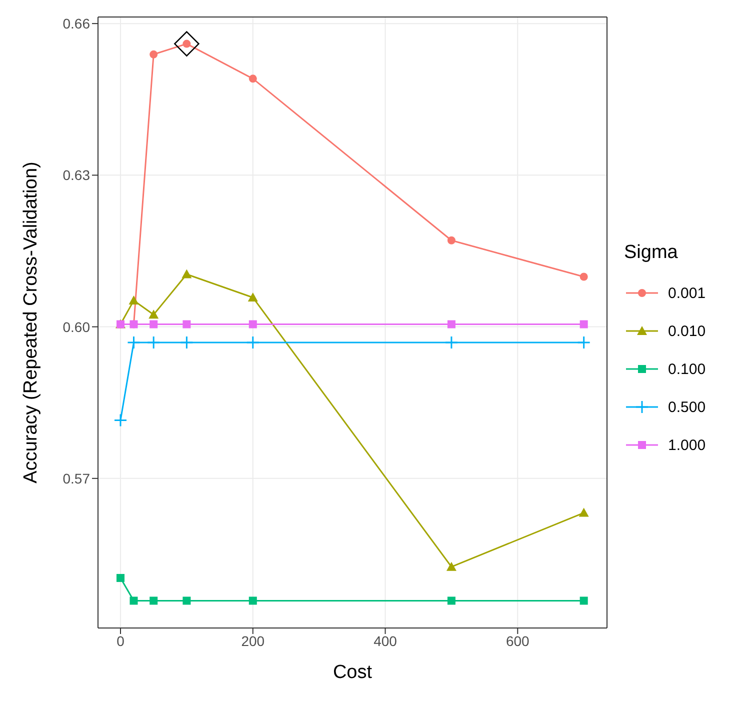  What do you see at coordinates (687, 293) in the screenshot?
I see `legend-label: 0.001` at bounding box center [687, 293].